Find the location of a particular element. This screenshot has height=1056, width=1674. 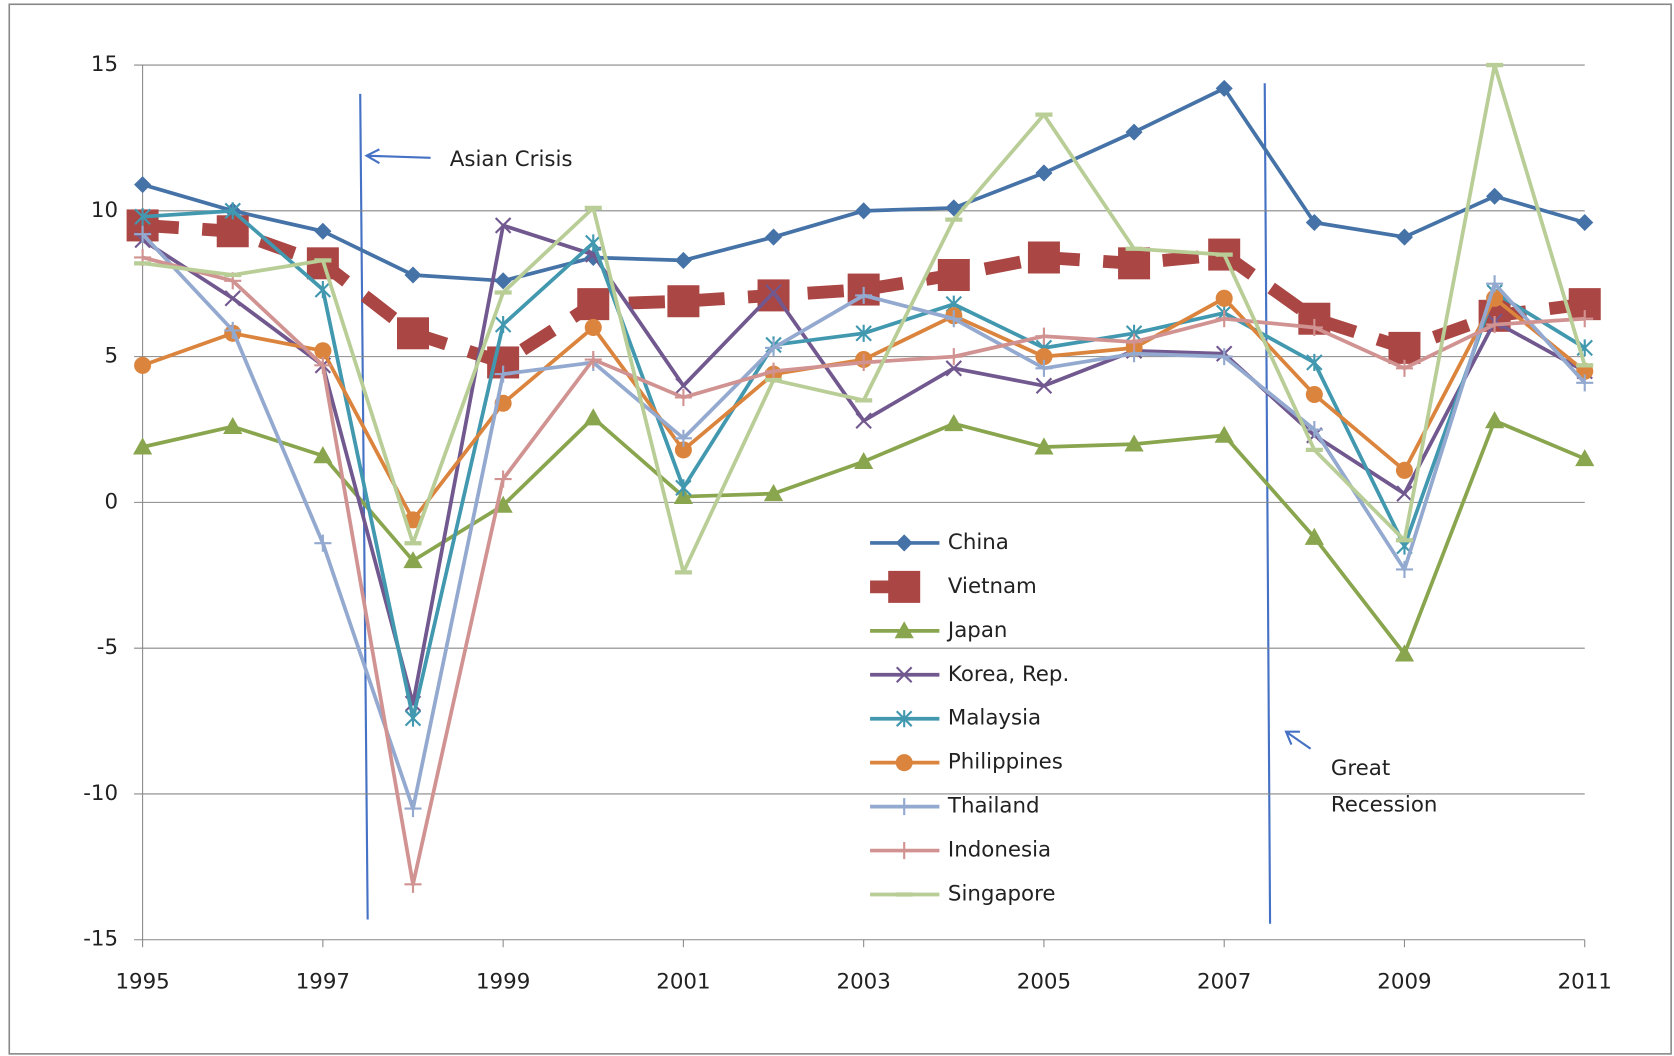

y-tick-label: -15 is located at coordinates (100, 939).